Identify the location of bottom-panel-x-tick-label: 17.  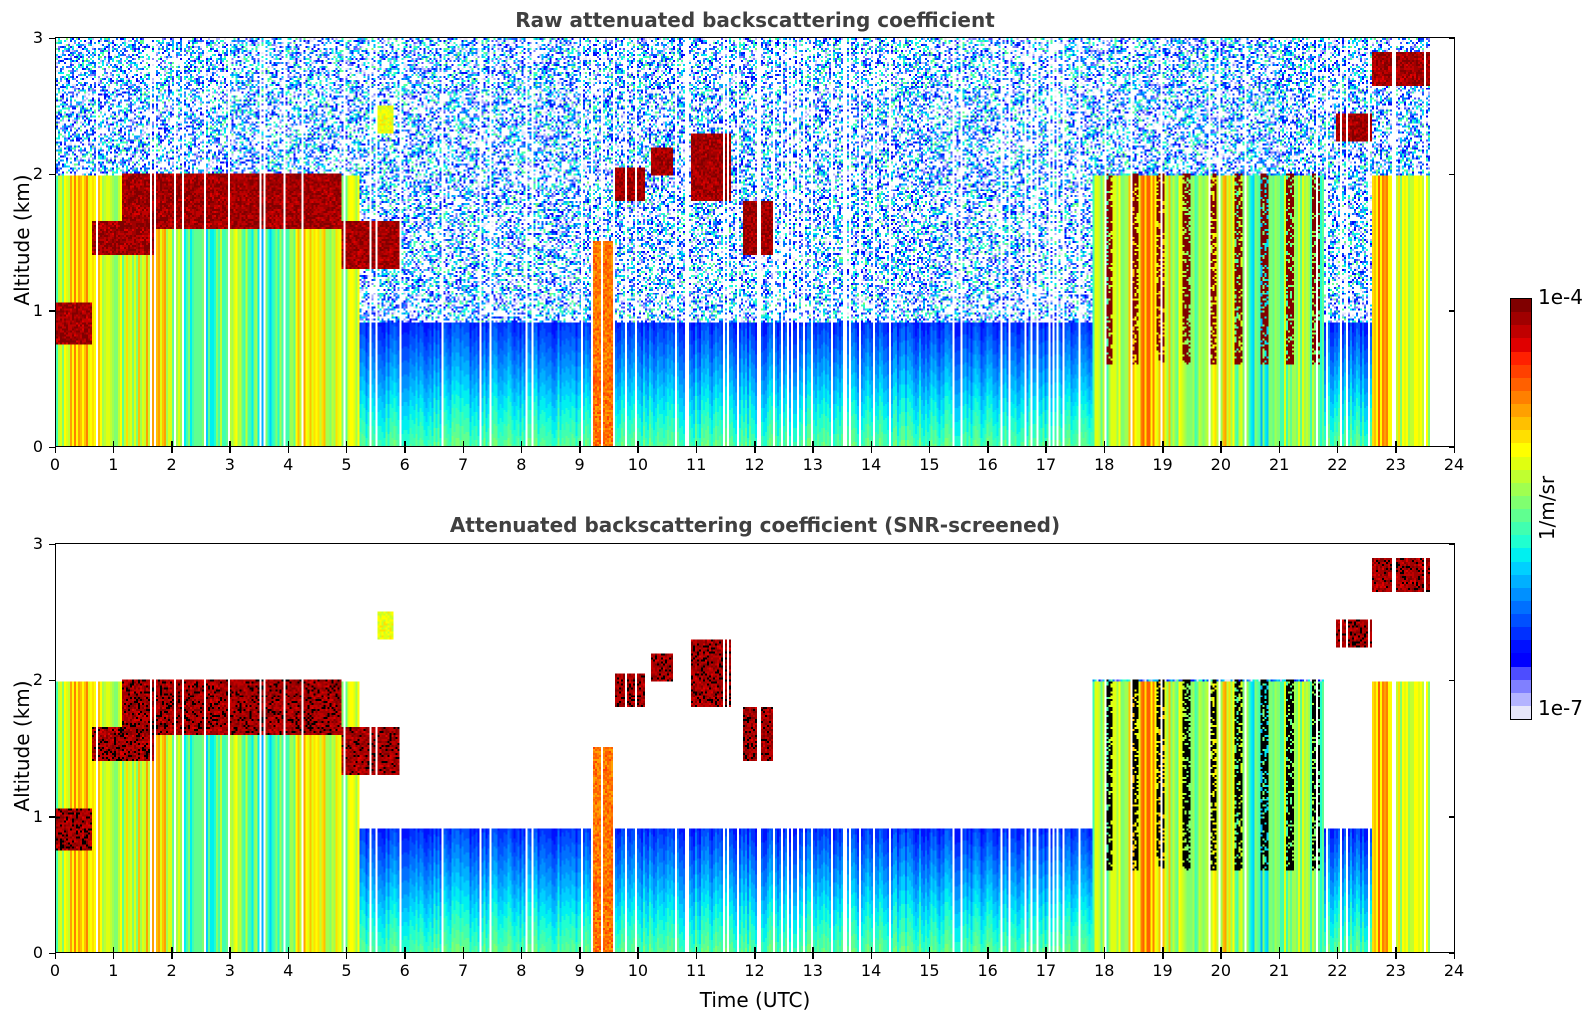
(1046, 970).